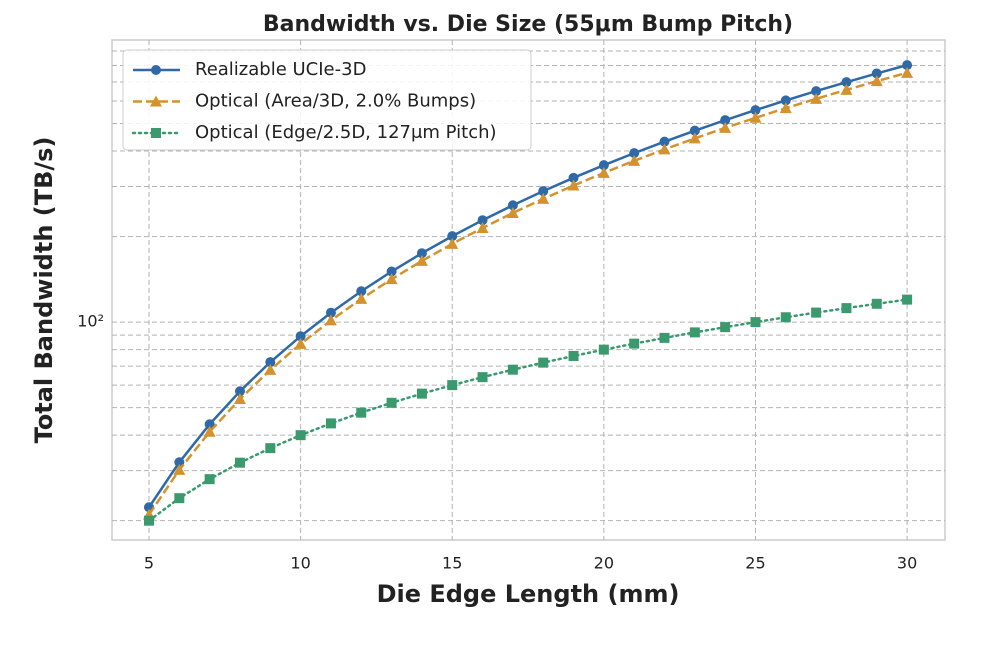 Image resolution: width=988 pixels, height=645 pixels. What do you see at coordinates (452, 563) in the screenshot?
I see `x-tick-label: 15` at bounding box center [452, 563].